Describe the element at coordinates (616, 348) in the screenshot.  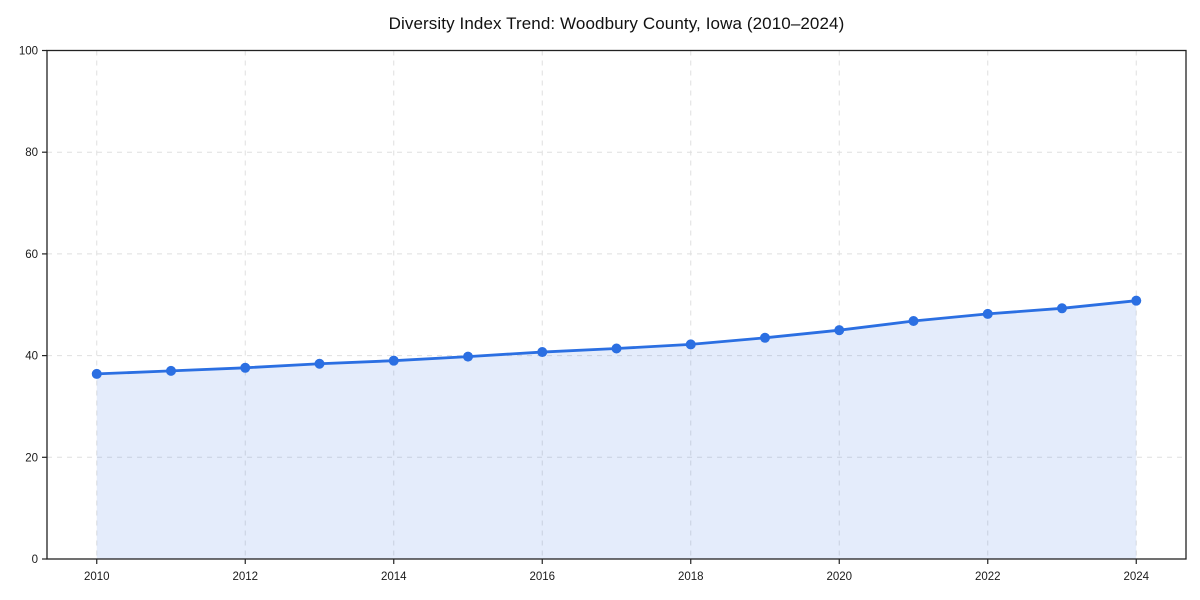
I see `data-point-2017` at that location.